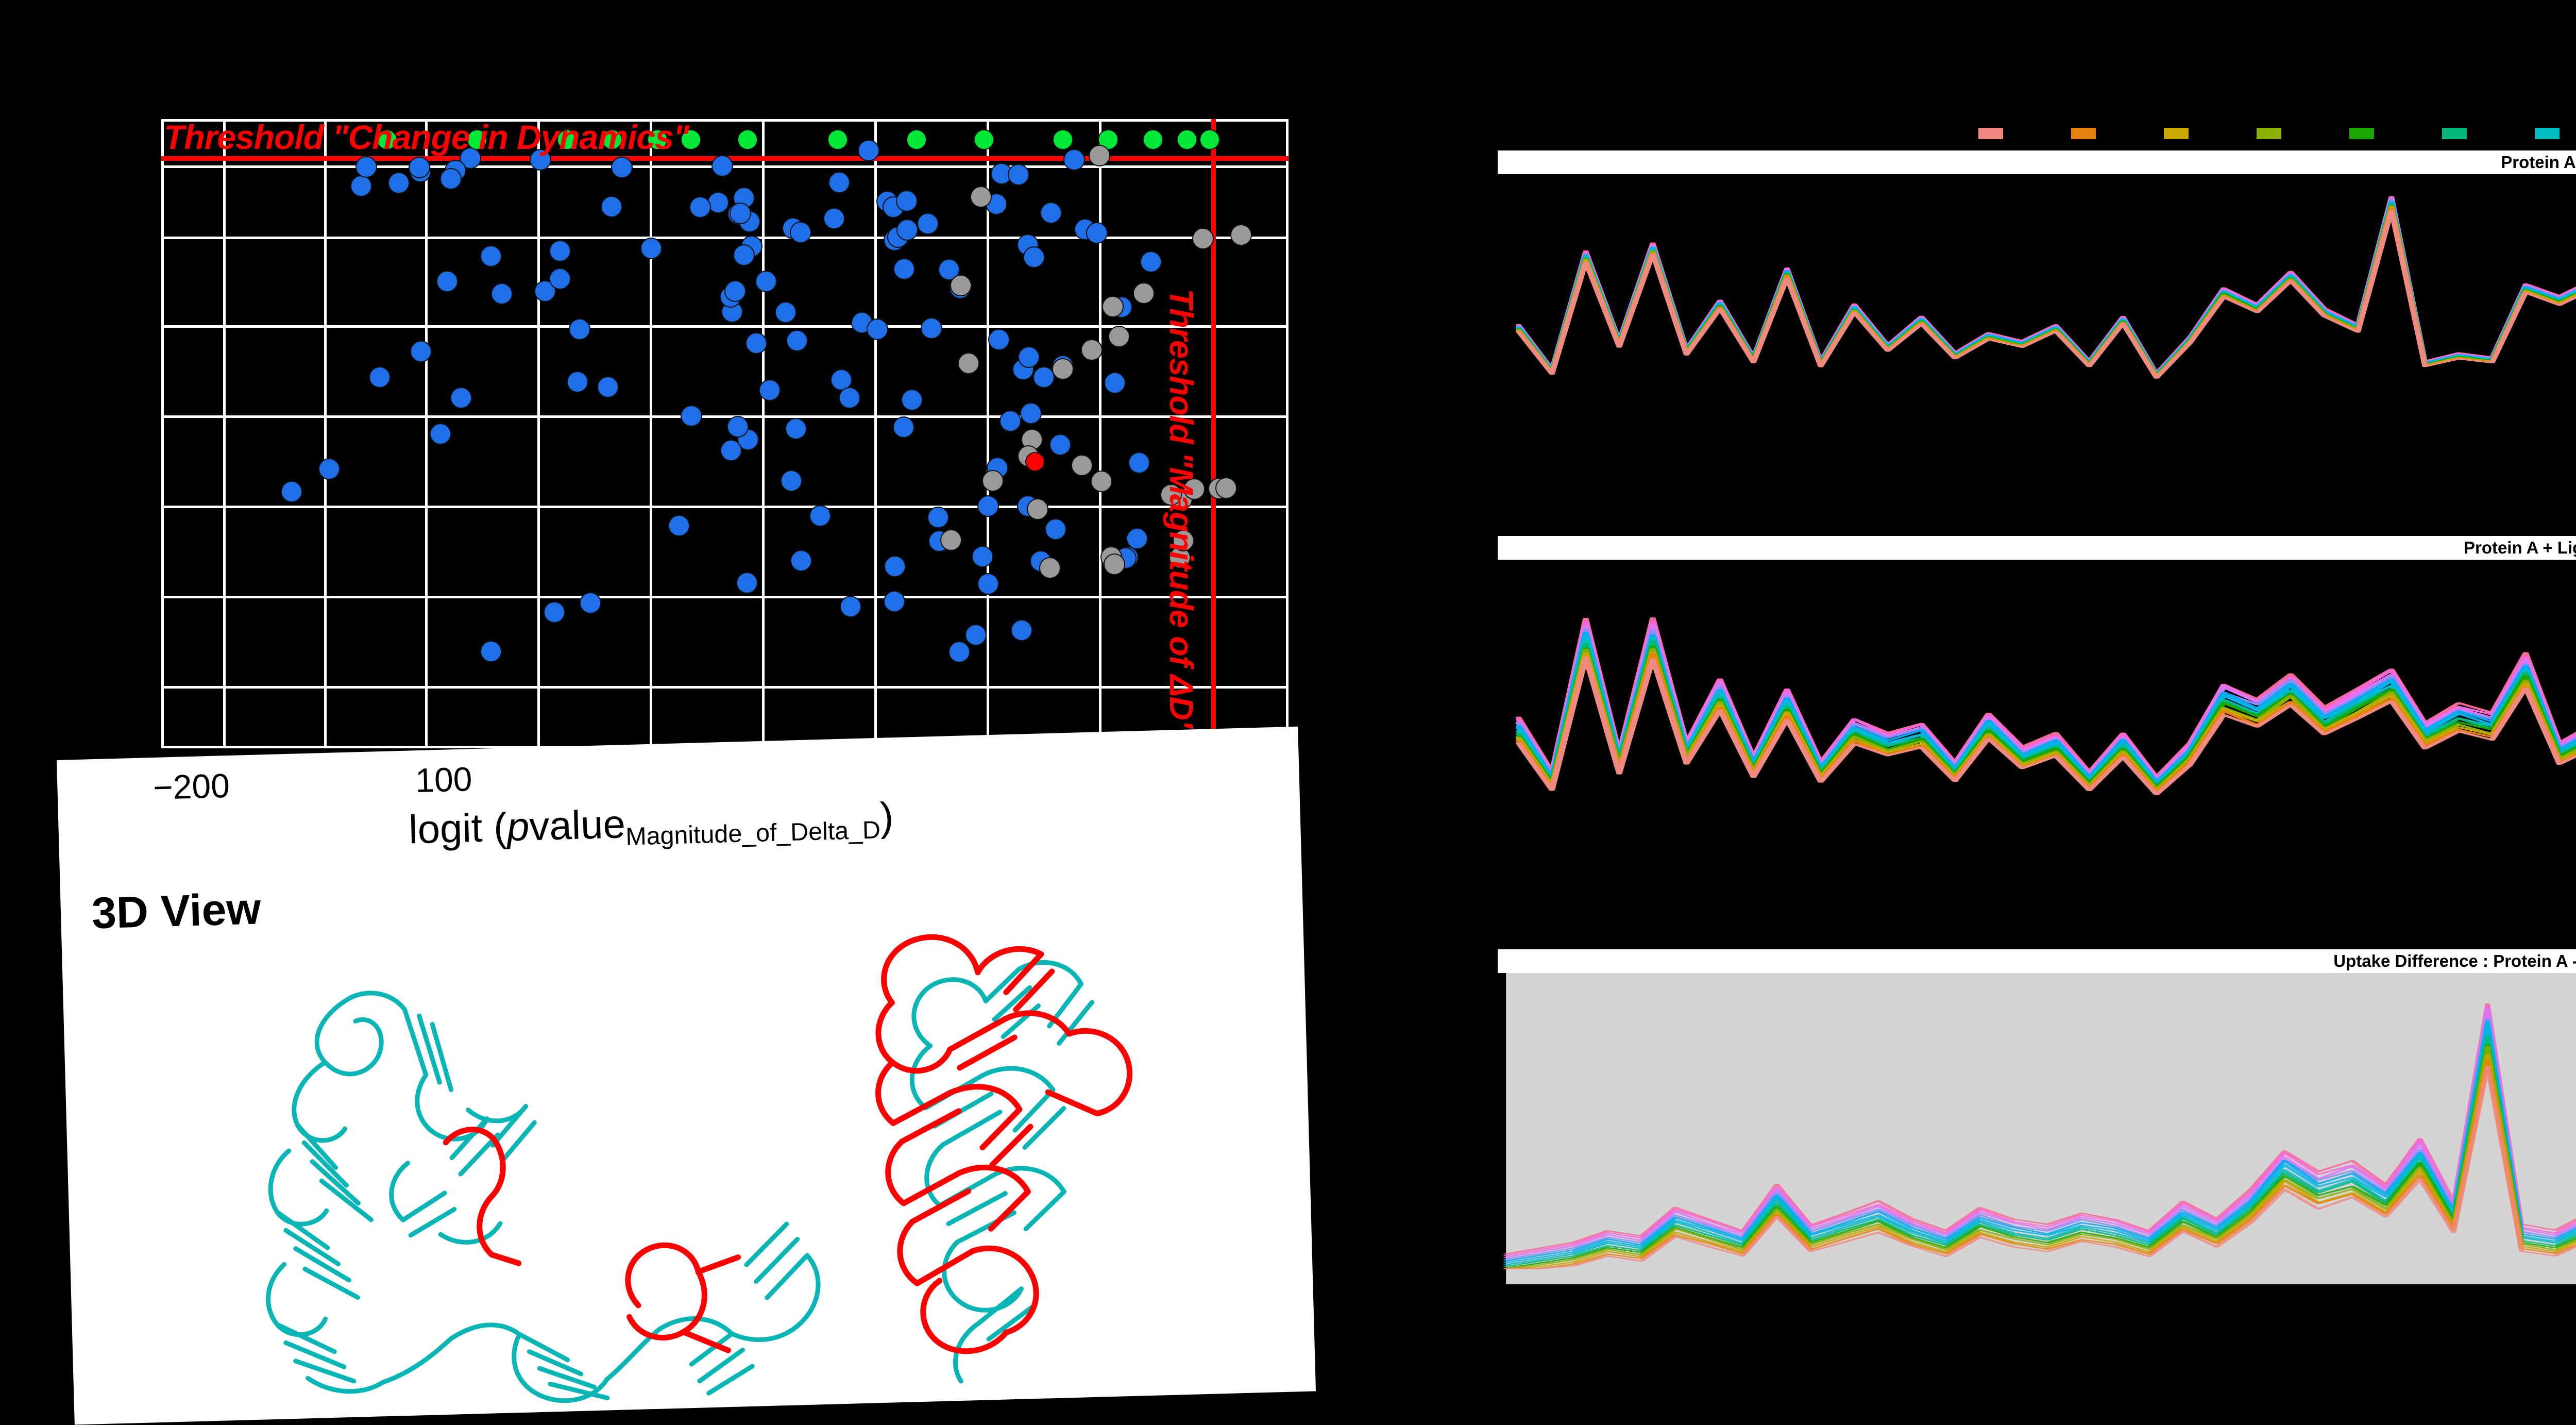 This screenshot has width=2576, height=1425. What do you see at coordinates (2030, 134) in the screenshot?
I see `timepoint-legend` at bounding box center [2030, 134].